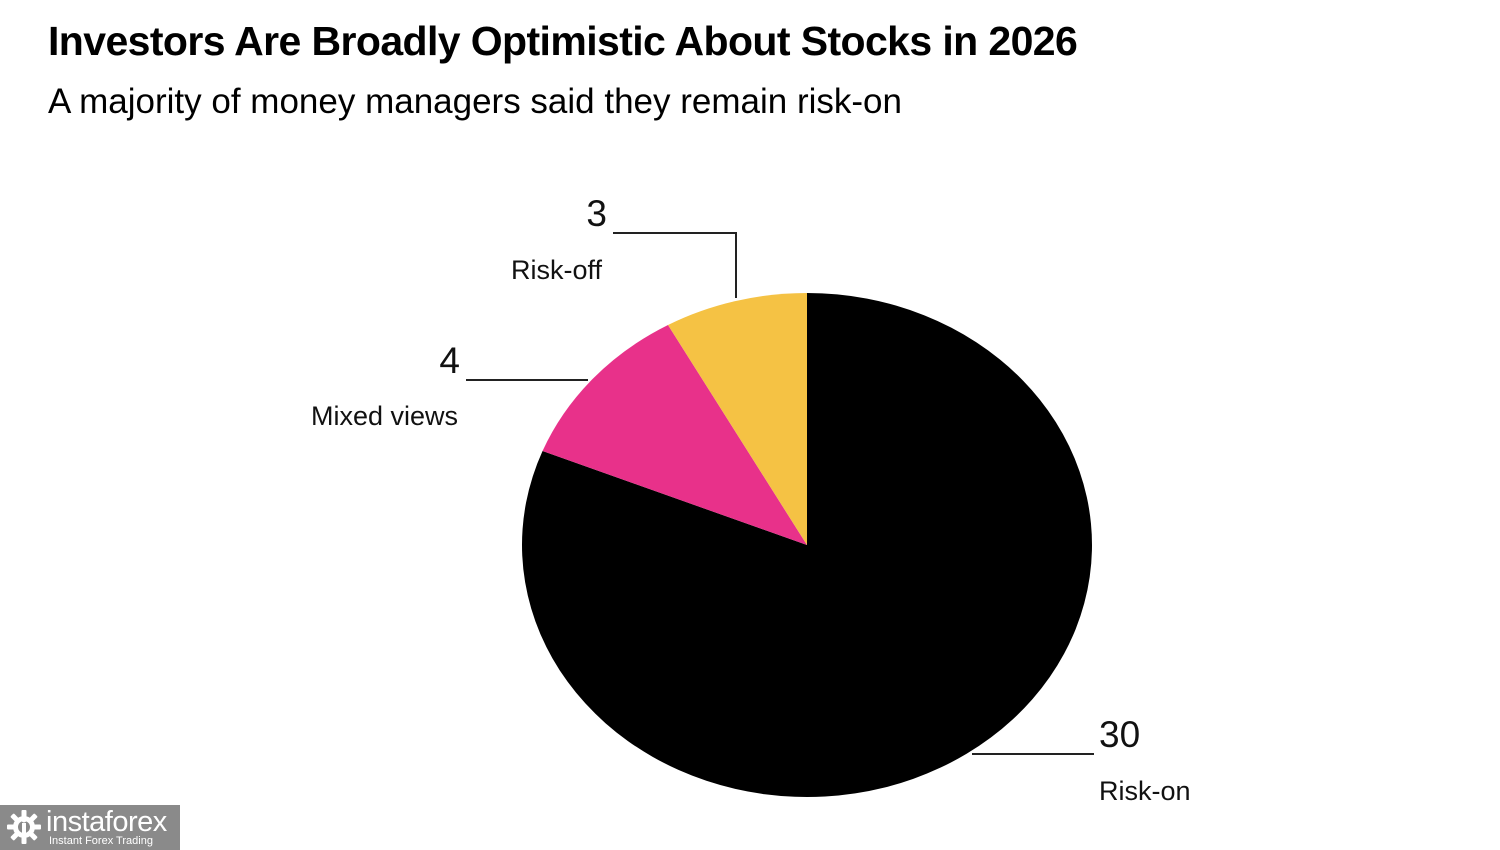  Describe the element at coordinates (737, 419) in the screenshot. I see `pie-slice-risk-off` at that location.